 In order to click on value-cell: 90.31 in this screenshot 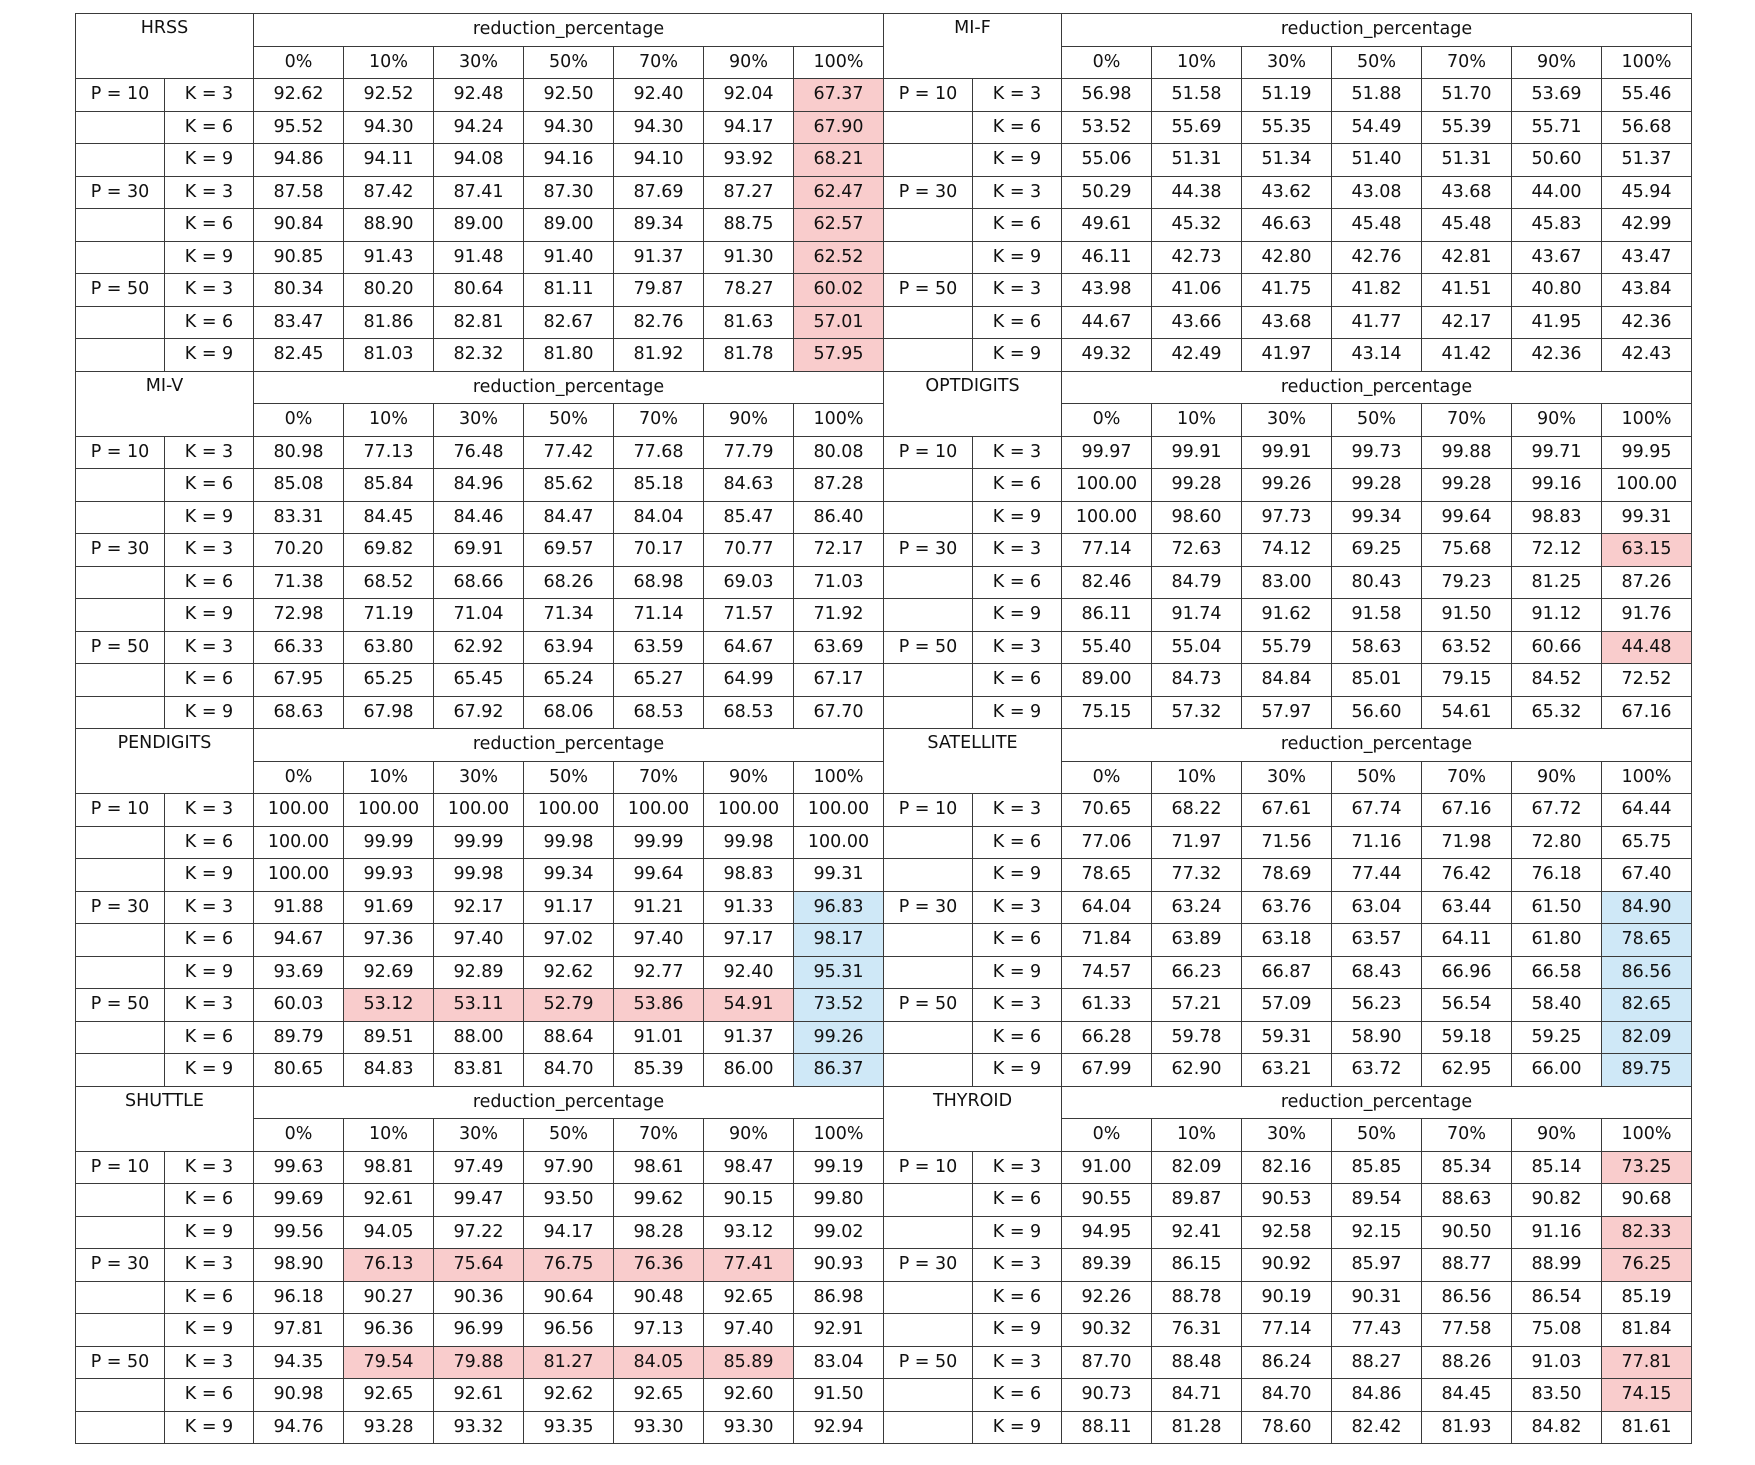, I will do `click(1376, 1297)`.